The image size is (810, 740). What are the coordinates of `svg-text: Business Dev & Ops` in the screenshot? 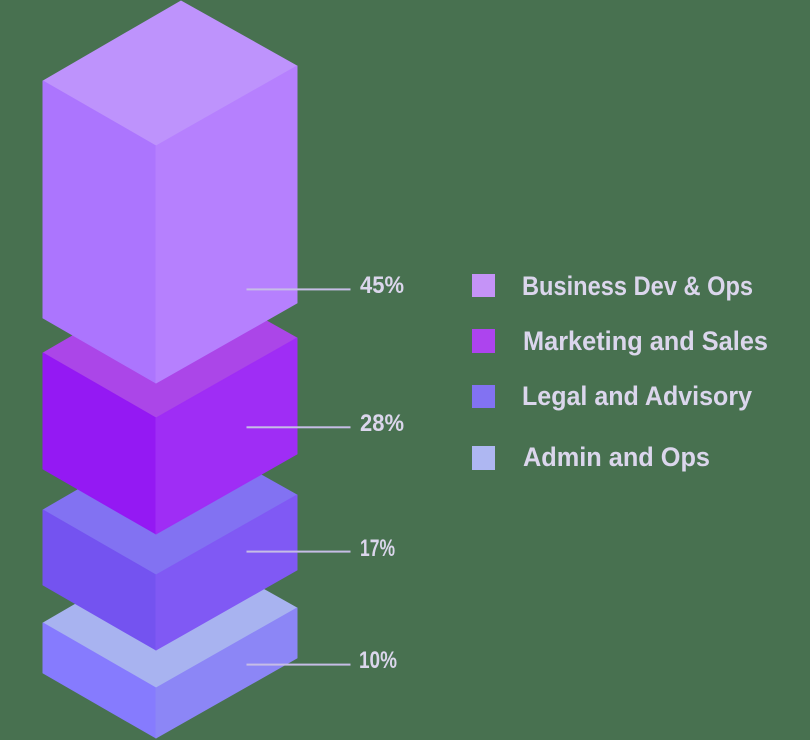 It's located at (637, 286).